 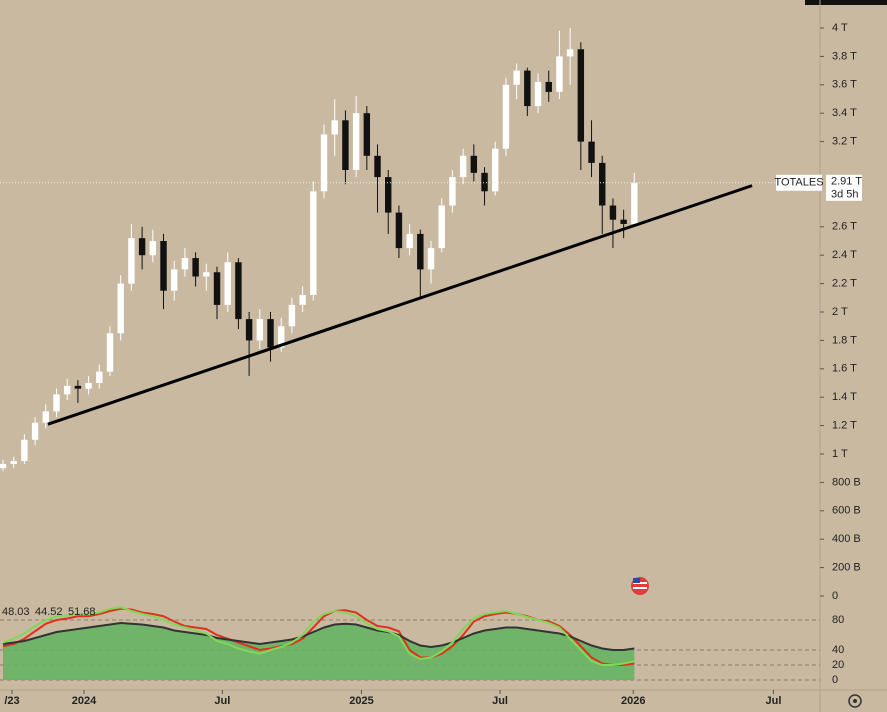 I want to click on price-tag-box, so click(x=844, y=187).